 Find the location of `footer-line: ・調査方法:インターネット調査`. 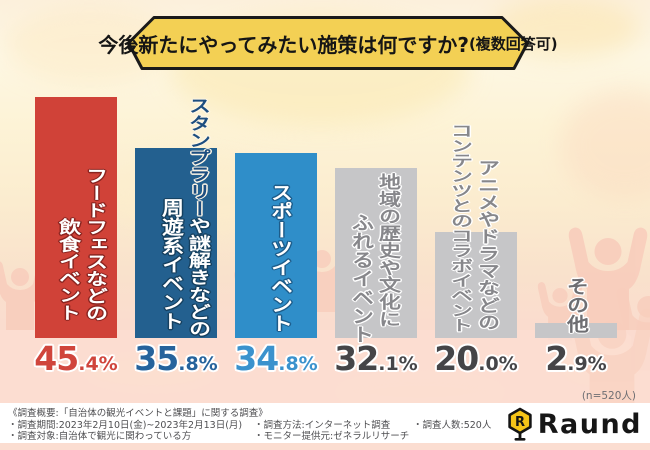

footer-line: ・調査方法:インターネット調査 is located at coordinates (322, 425).